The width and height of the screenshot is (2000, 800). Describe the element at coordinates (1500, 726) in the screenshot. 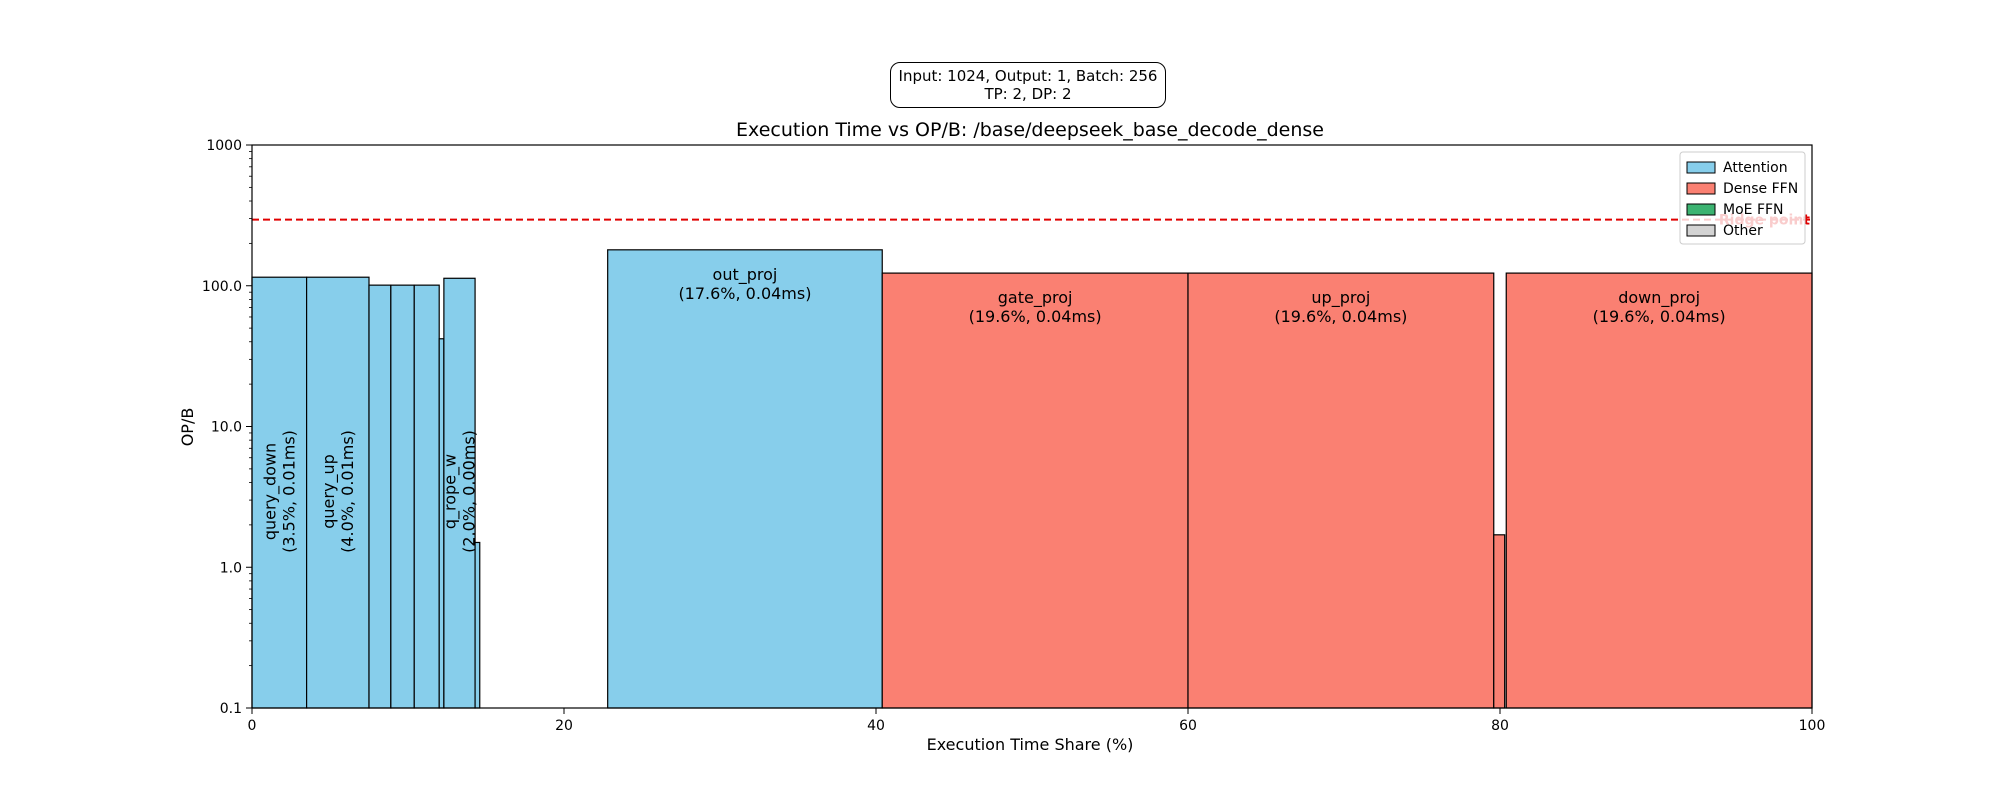

I see `x-tick-label: 80` at that location.